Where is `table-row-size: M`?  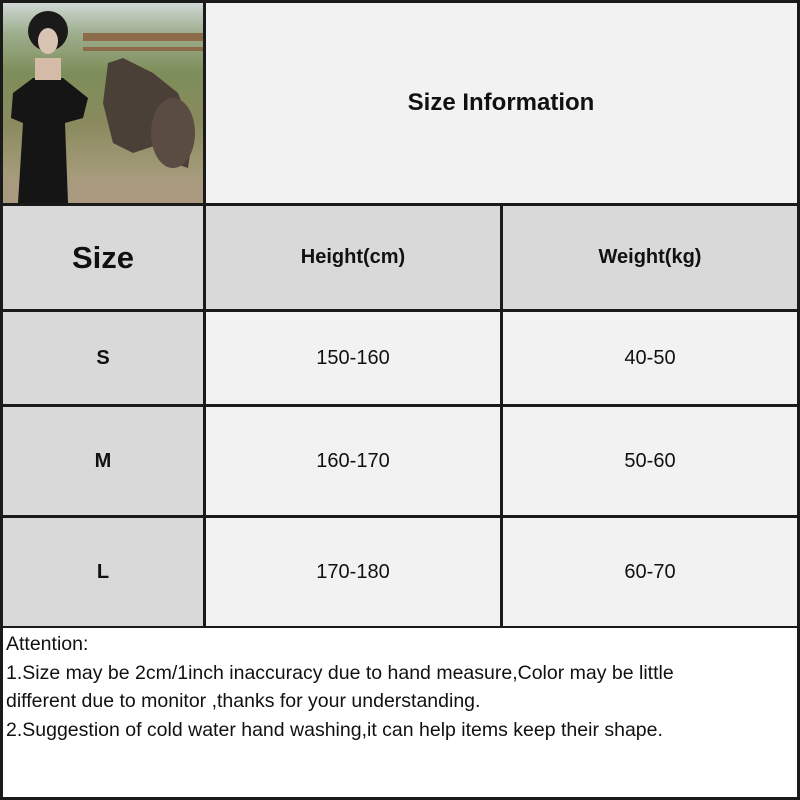
table-row-size: M is located at coordinates (103, 461).